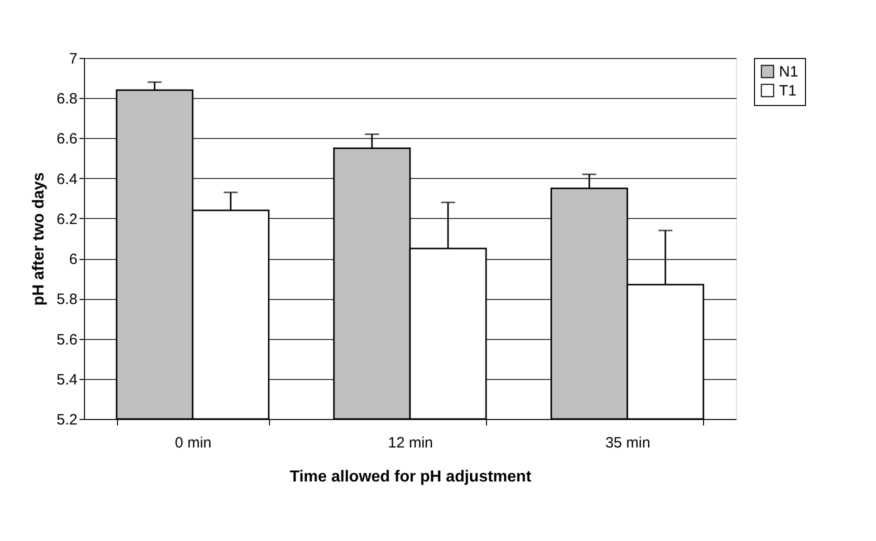  I want to click on x-tick-label: 12 min, so click(411, 443).